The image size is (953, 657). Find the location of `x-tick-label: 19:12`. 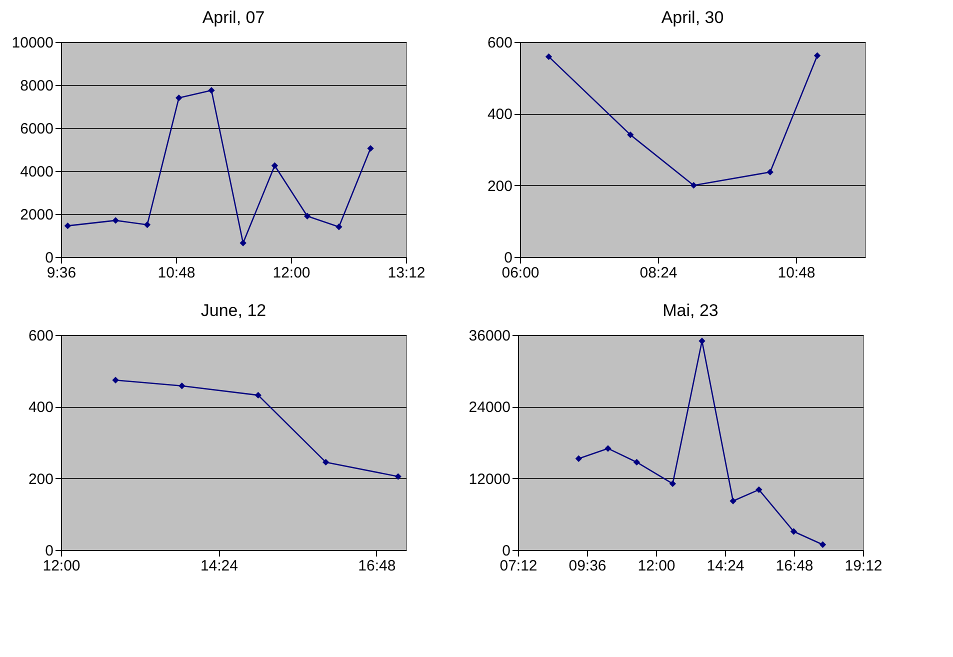

x-tick-label: 19:12 is located at coordinates (863, 566).